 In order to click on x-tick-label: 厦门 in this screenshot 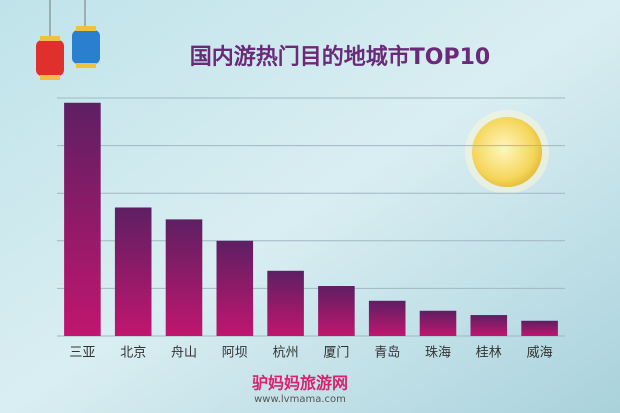, I will do `click(336, 353)`.